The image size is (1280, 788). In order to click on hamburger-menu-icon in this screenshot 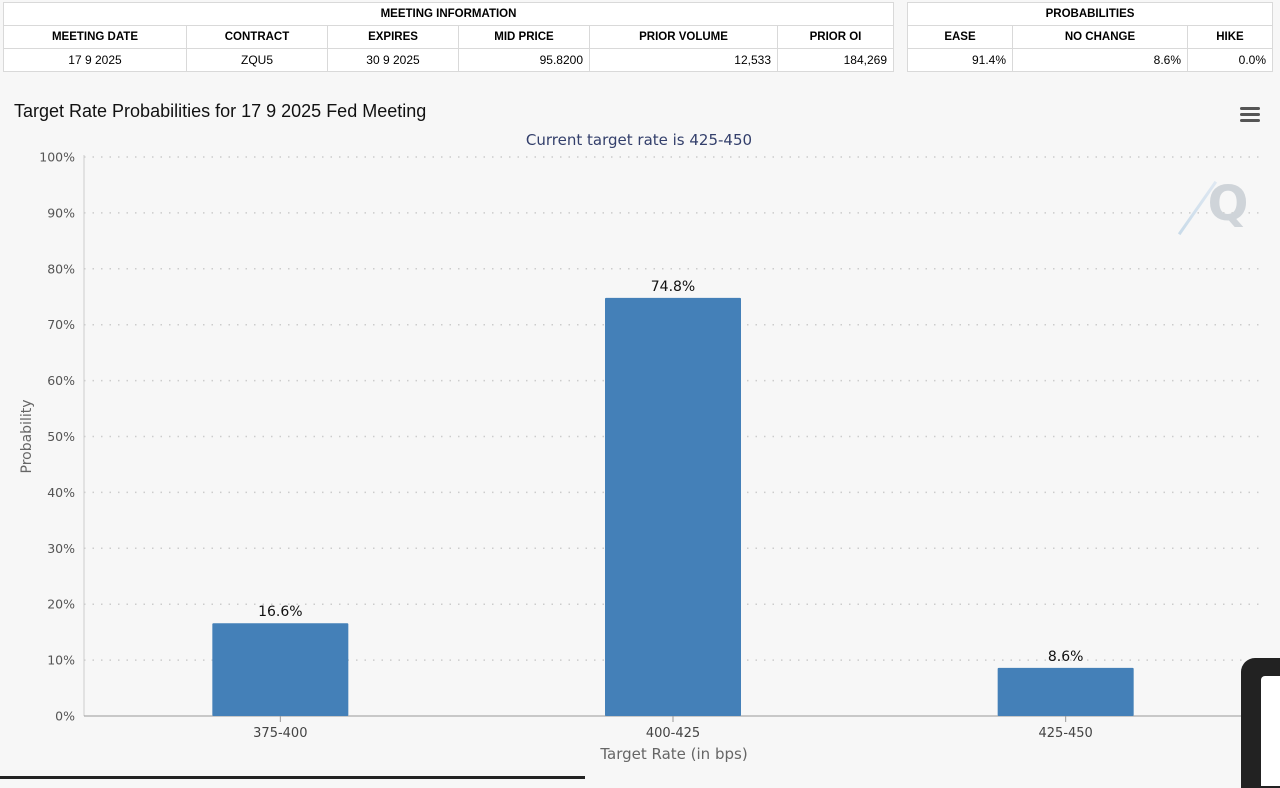, I will do `click(1250, 115)`.